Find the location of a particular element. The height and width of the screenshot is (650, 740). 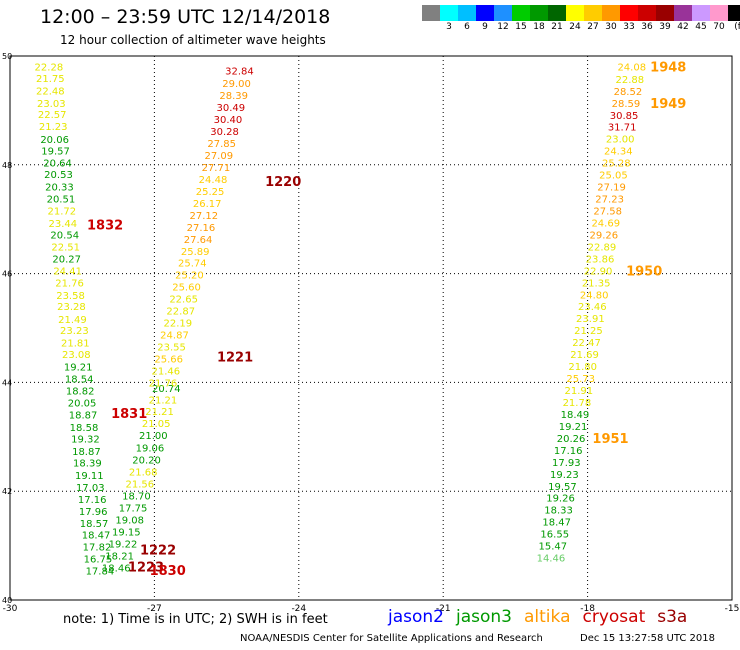

wave-height-reading: 20.51 is located at coordinates (61, 200).